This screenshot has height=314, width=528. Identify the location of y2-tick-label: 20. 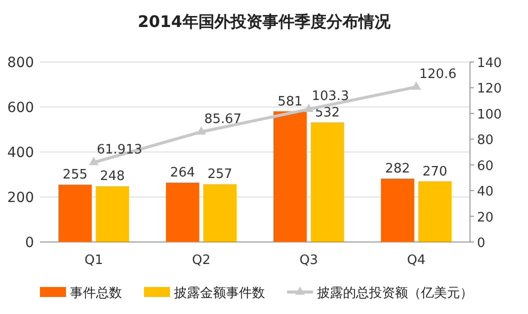
(485, 218).